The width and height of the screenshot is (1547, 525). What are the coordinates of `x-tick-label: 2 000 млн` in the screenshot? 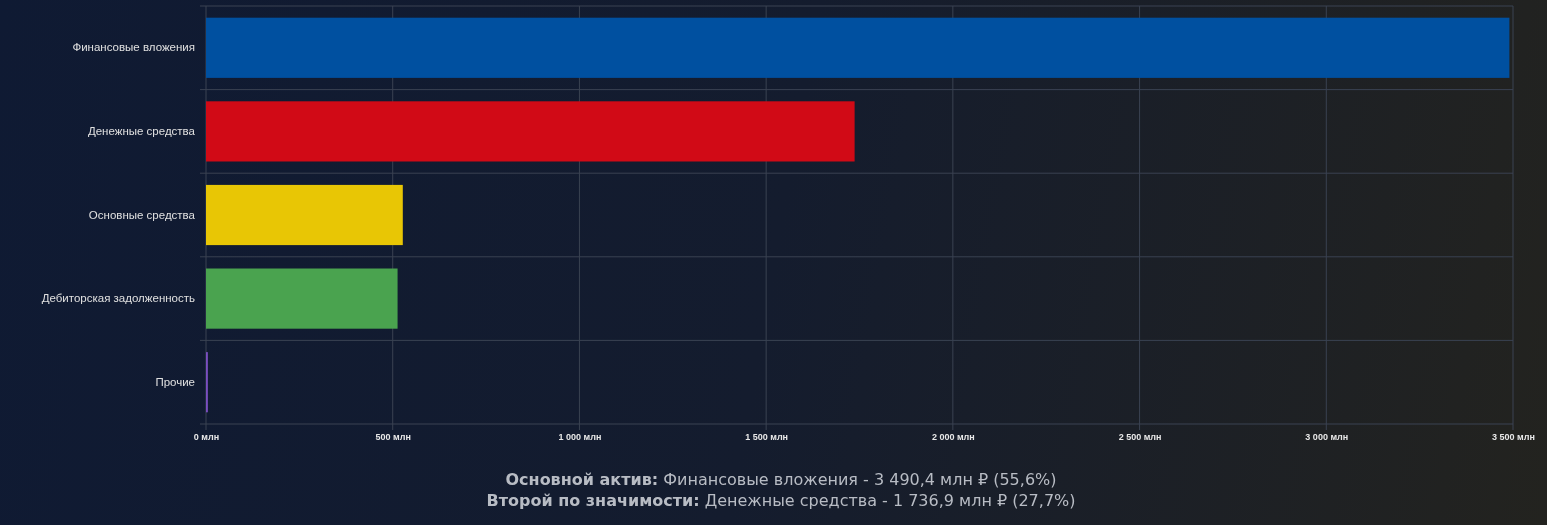 It's located at (953, 437).